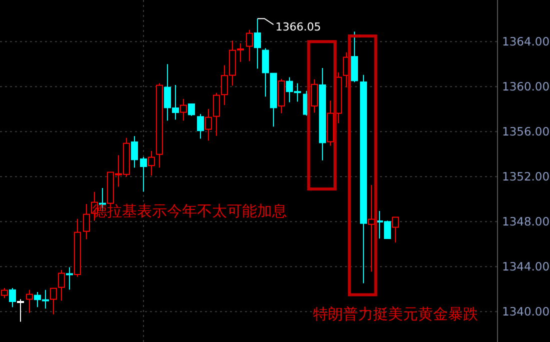 Image resolution: width=550 pixels, height=342 pixels. I want to click on y-tick-label: 1352.00, so click(526, 177).